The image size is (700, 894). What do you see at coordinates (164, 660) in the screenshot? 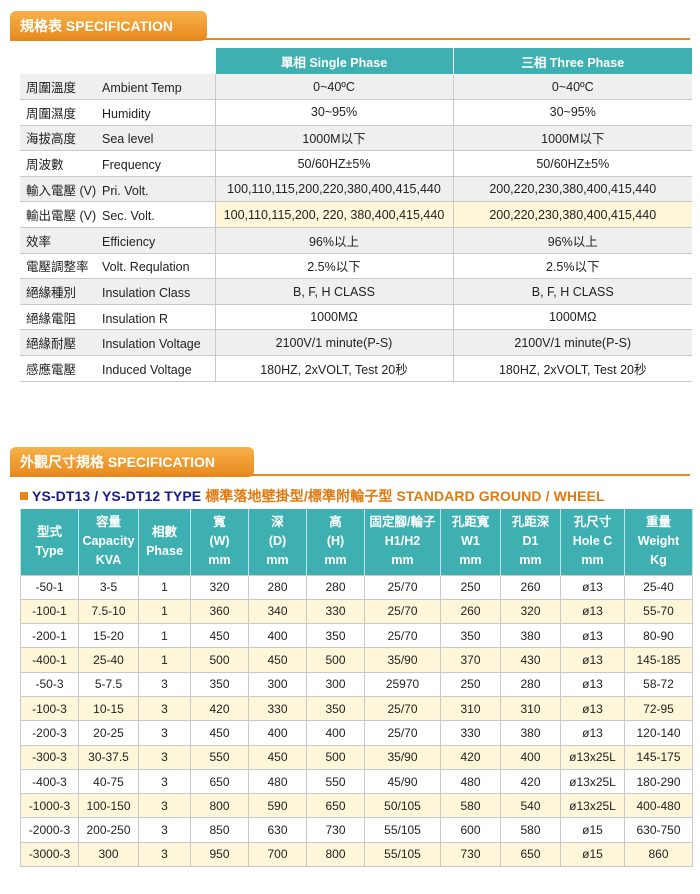
I see `dimension-cell: 1` at bounding box center [164, 660].